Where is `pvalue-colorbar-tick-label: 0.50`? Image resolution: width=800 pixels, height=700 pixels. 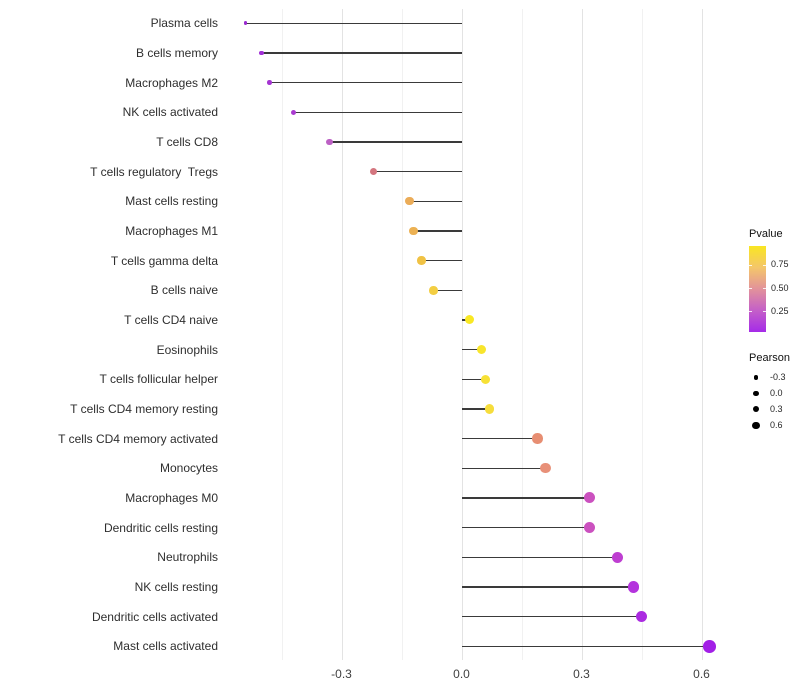 pvalue-colorbar-tick-label: 0.50 is located at coordinates (780, 287).